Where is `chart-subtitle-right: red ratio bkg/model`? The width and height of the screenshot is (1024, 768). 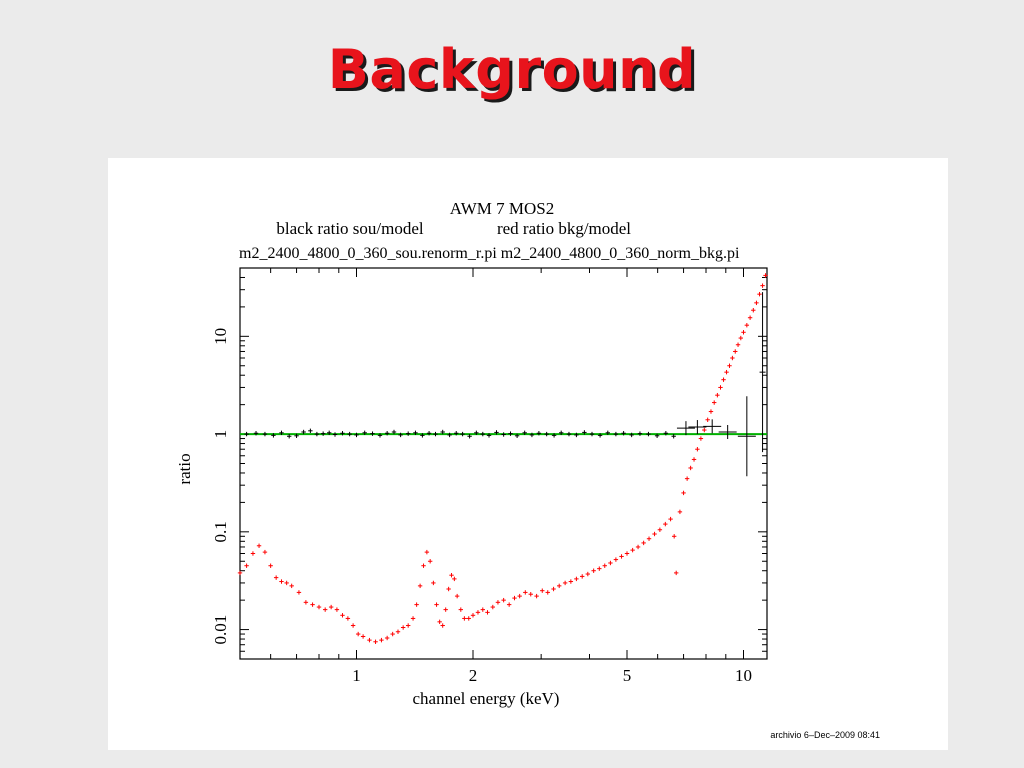
chart-subtitle-right: red ratio bkg/model is located at coordinates (564, 228).